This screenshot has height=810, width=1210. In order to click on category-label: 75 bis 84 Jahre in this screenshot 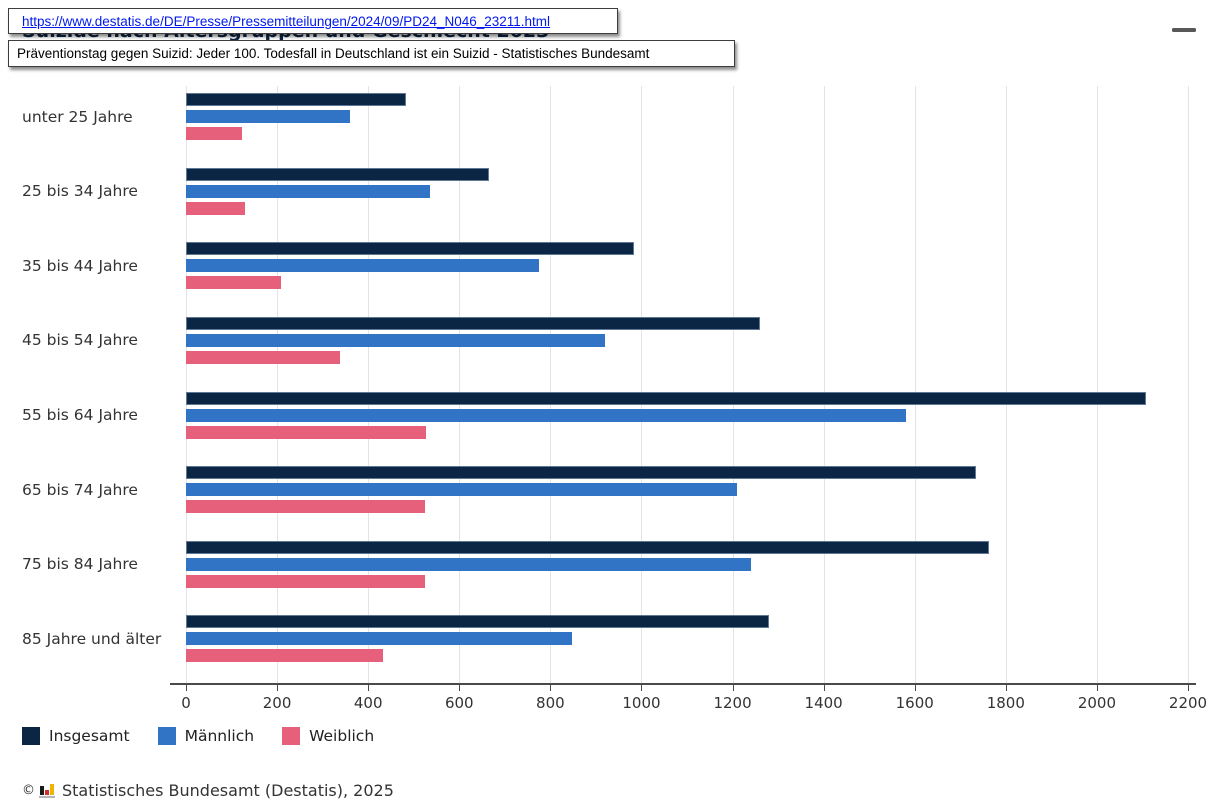, I will do `click(80, 564)`.